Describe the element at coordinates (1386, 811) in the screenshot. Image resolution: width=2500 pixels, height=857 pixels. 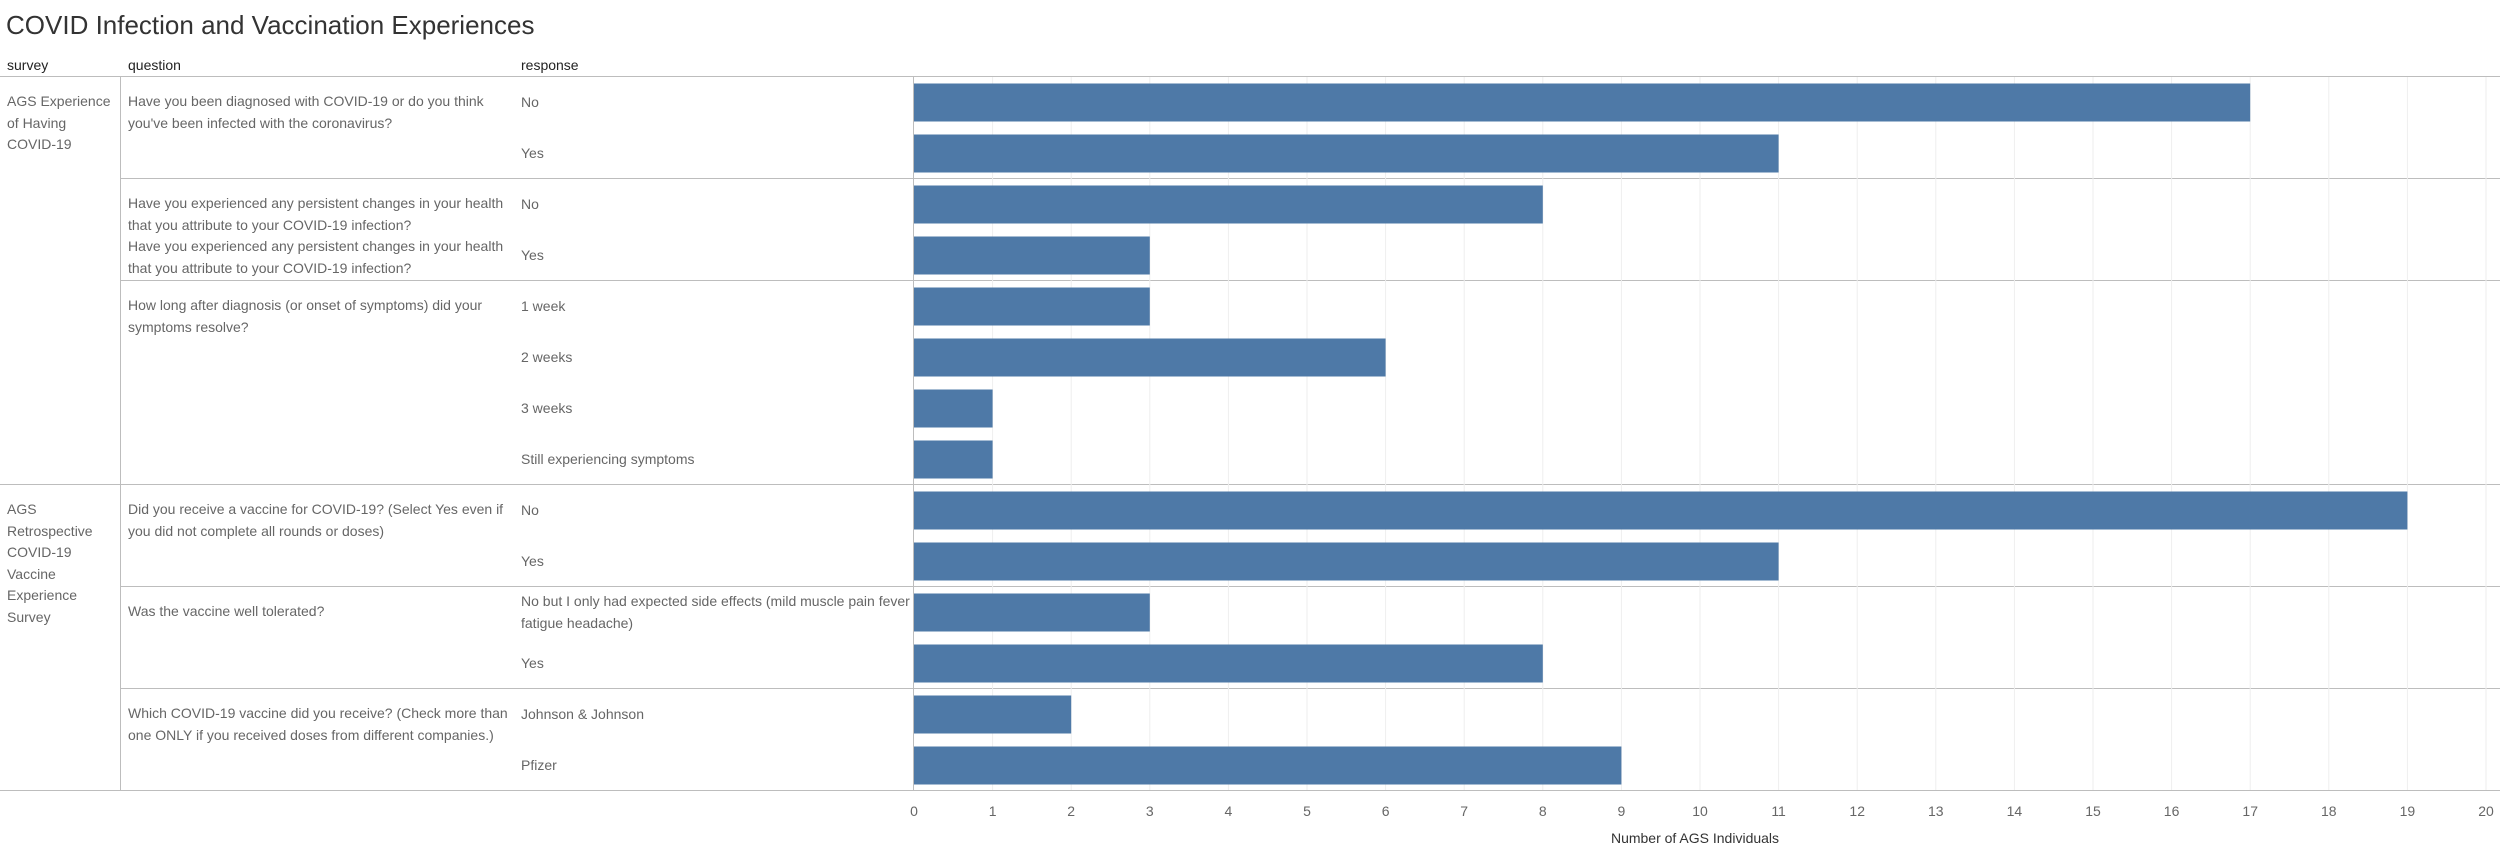
I see `x-tick-label: 6` at that location.